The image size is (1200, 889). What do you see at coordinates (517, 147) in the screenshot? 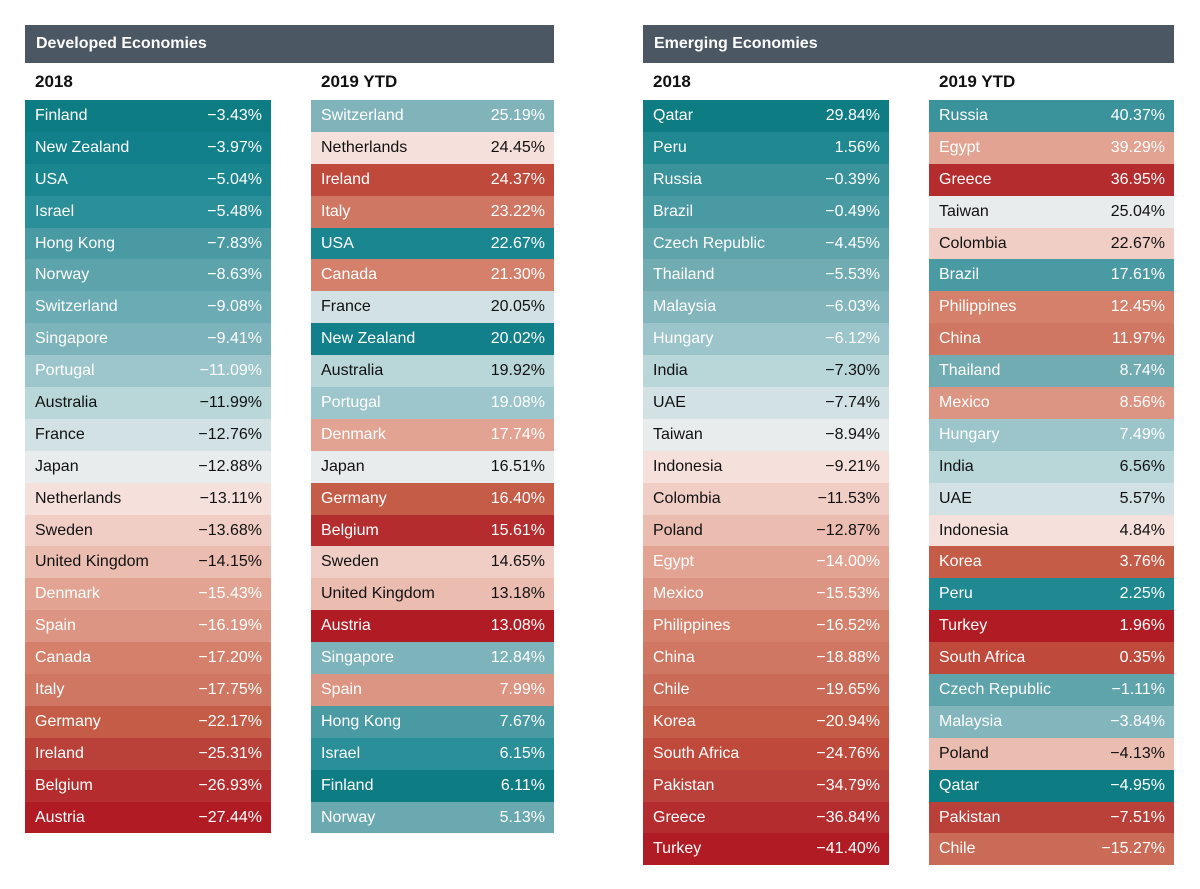
I see `return-value: 24.45%` at bounding box center [517, 147].